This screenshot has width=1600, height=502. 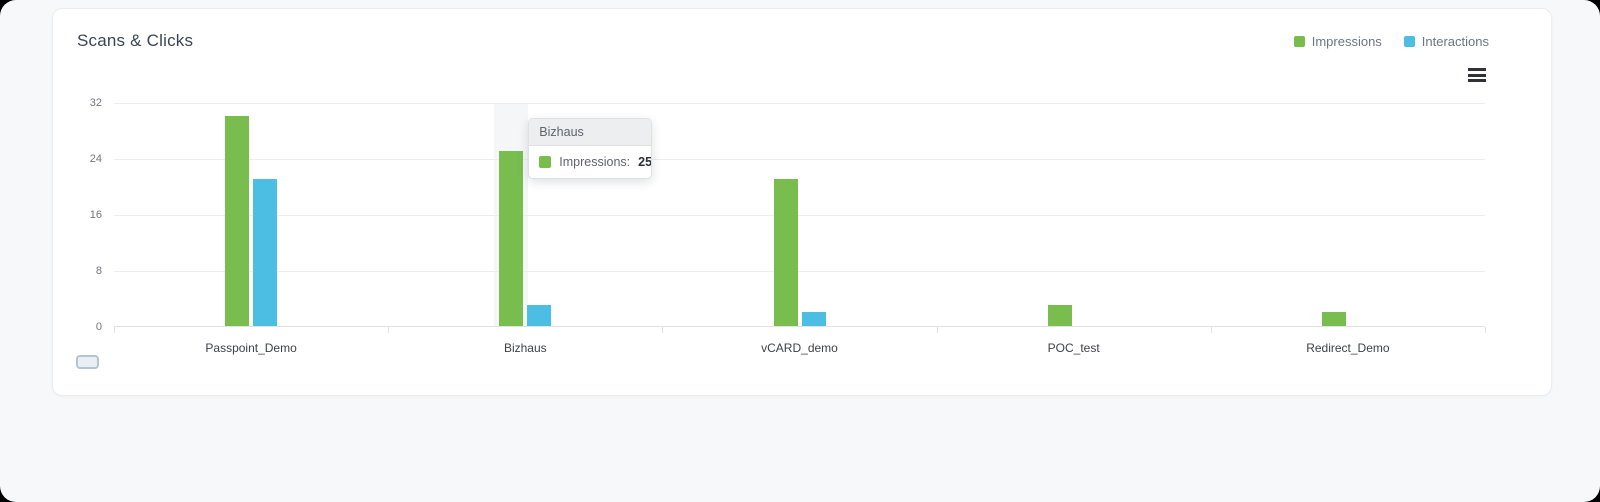 What do you see at coordinates (1073, 348) in the screenshot?
I see `x-axis-label-POC_test: POC_test` at bounding box center [1073, 348].